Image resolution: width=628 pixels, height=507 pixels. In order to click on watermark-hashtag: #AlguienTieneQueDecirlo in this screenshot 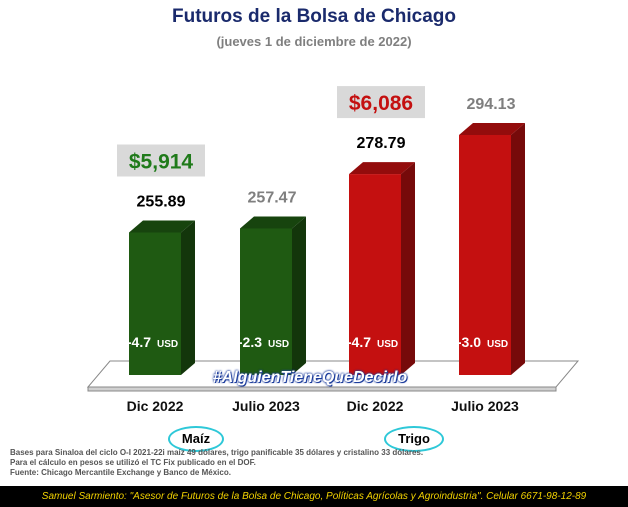, I will do `click(310, 377)`.